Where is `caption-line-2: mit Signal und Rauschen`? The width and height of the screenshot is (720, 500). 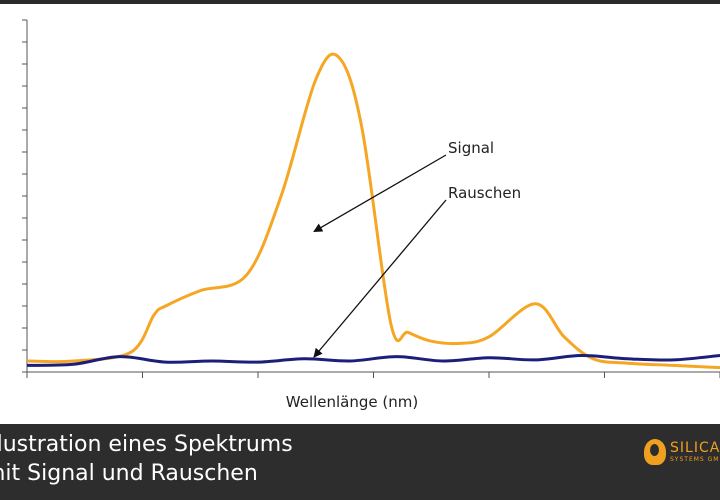 caption-line-2: mit Signal und Rauschen is located at coordinates (129, 473).